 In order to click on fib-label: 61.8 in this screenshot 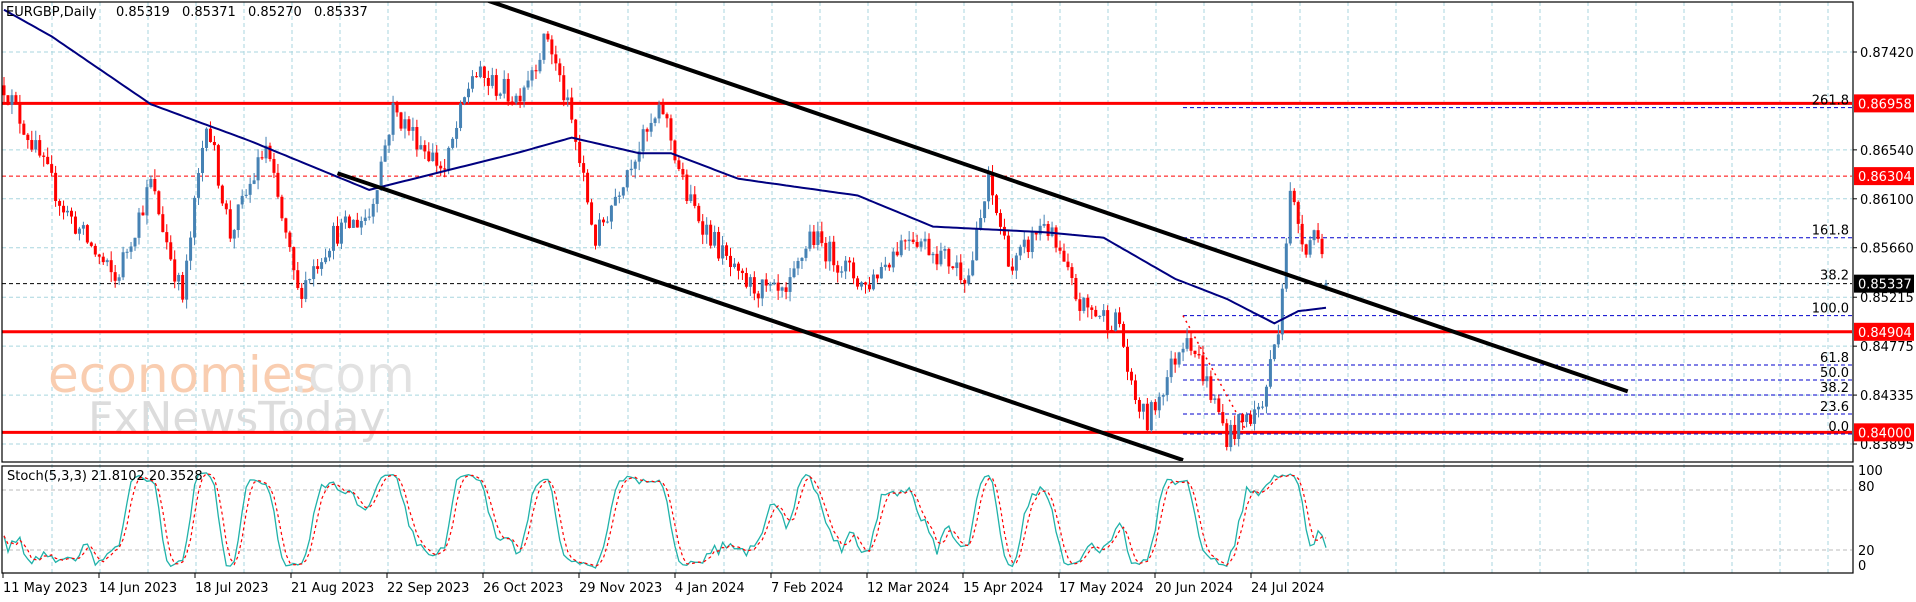, I will do `click(1834, 358)`.